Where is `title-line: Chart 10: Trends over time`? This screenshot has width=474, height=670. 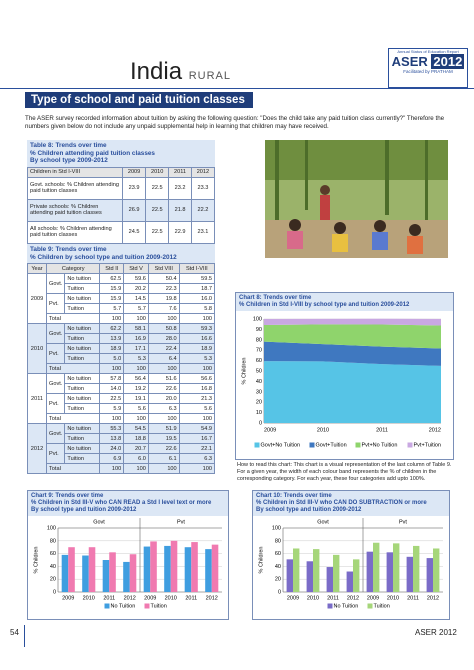
title-line: Chart 10: Trends over time is located at coordinates (294, 496).